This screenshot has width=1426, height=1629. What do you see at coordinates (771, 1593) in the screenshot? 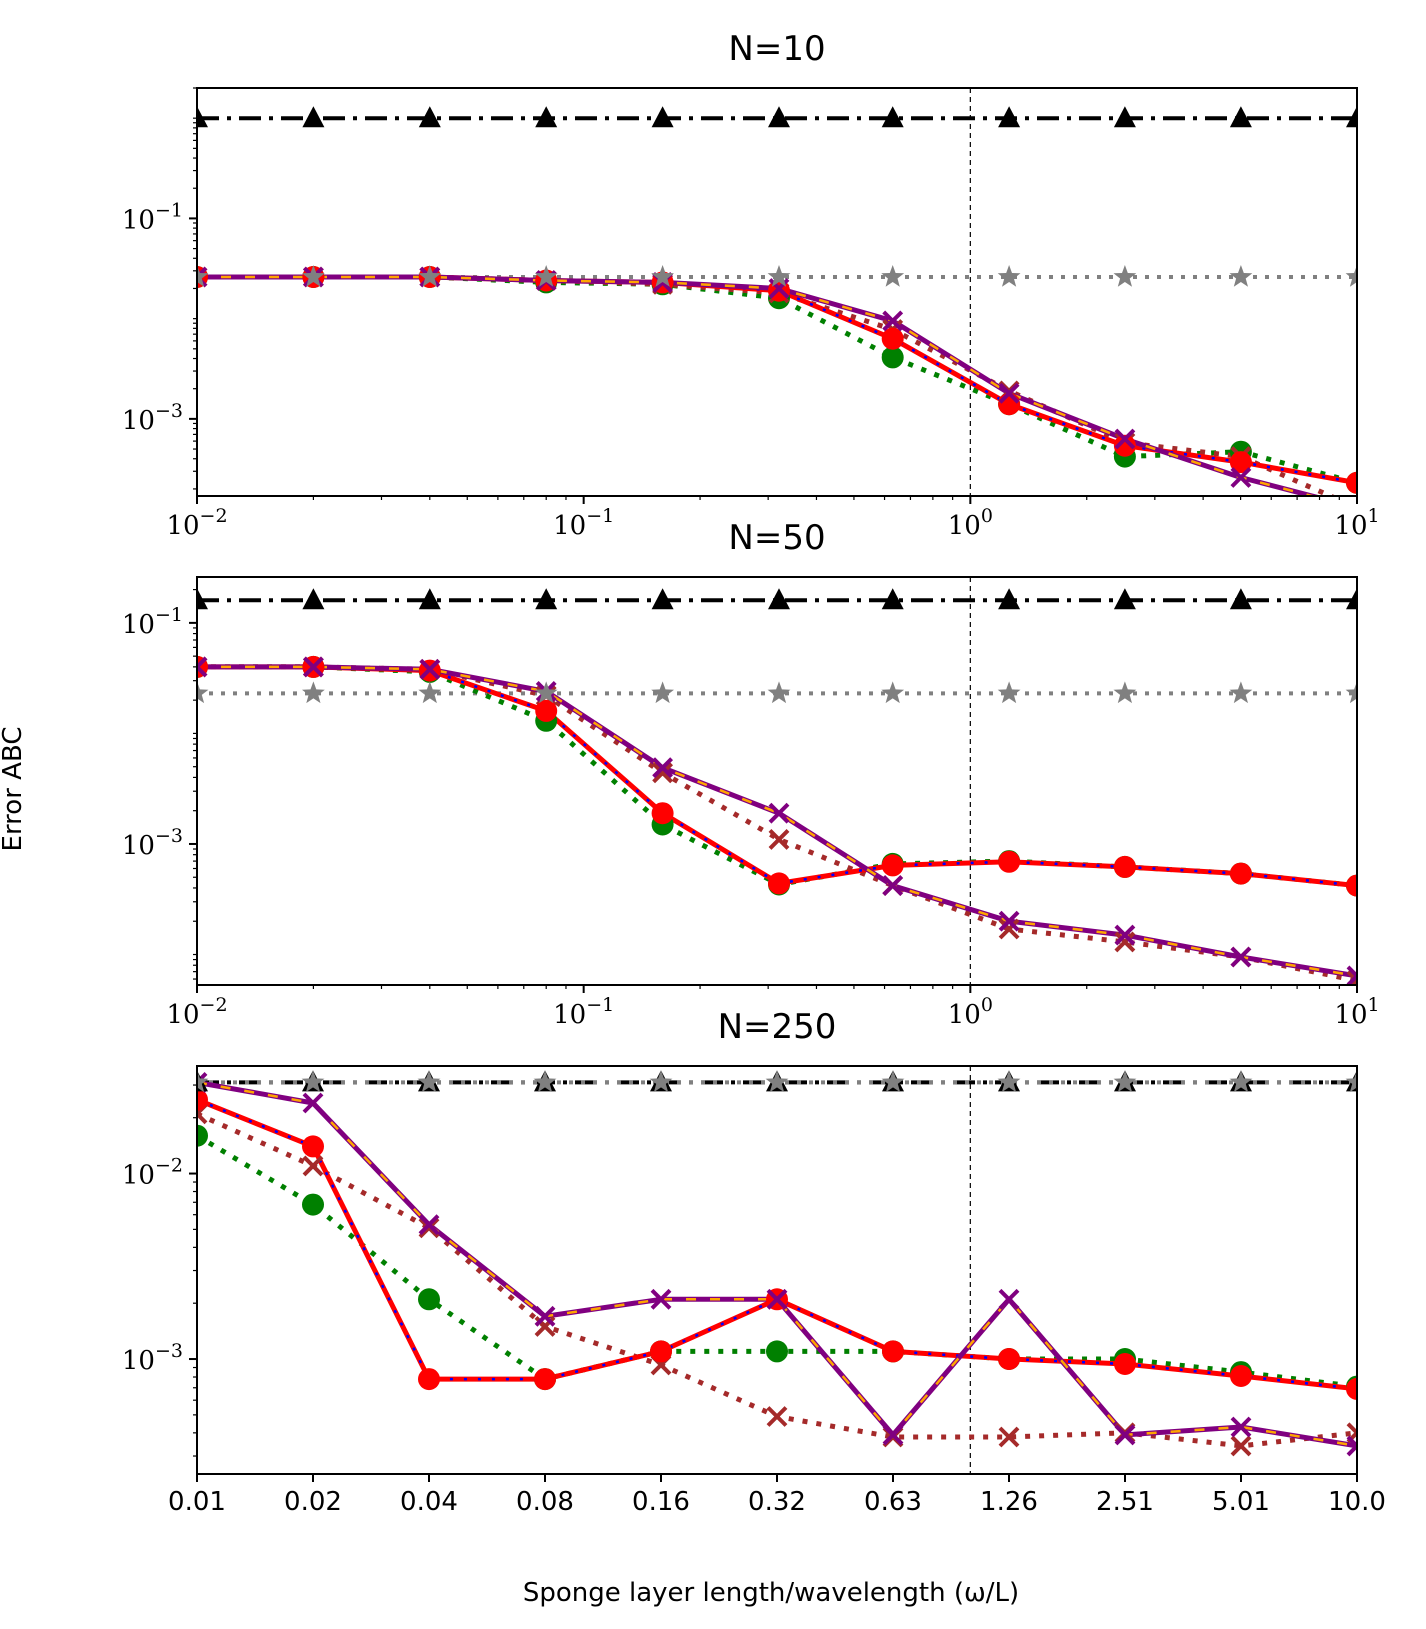
I see `x-axis-label: Sponge layer length/wavelength (ω/L)` at bounding box center [771, 1593].